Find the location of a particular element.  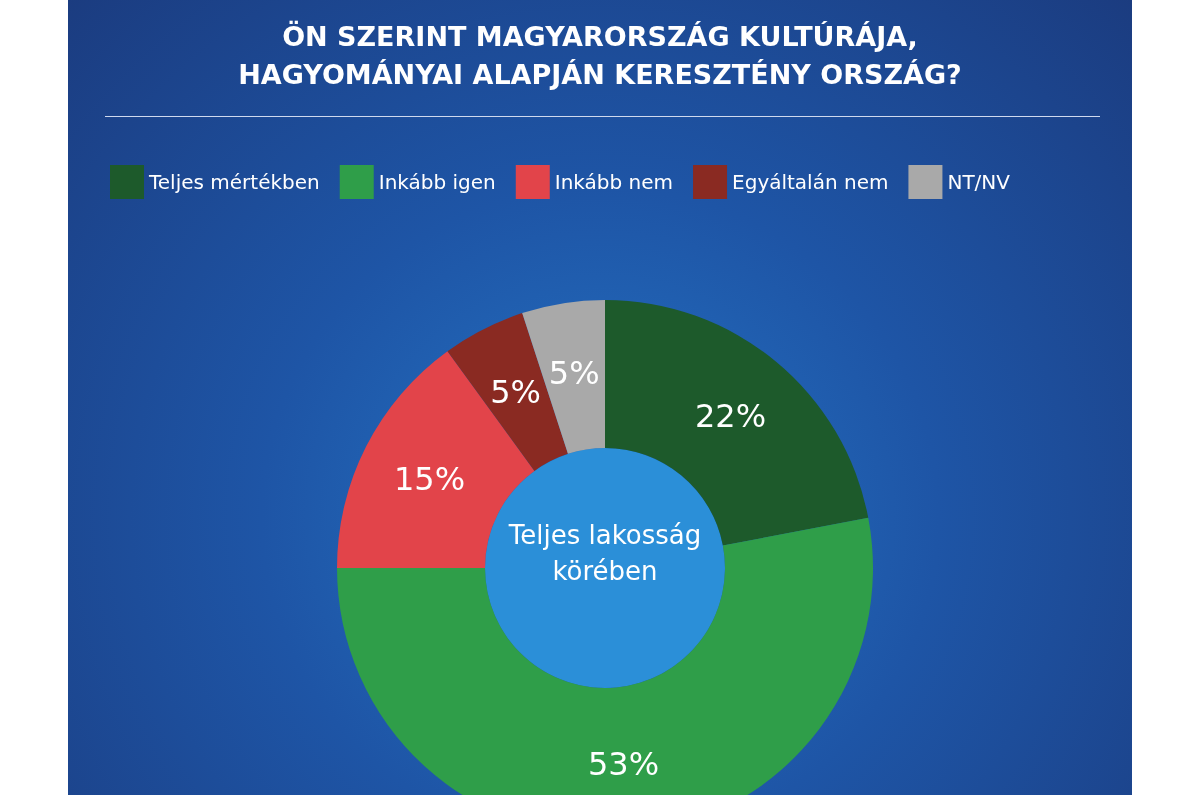

data-label: 15% is located at coordinates (429, 478).